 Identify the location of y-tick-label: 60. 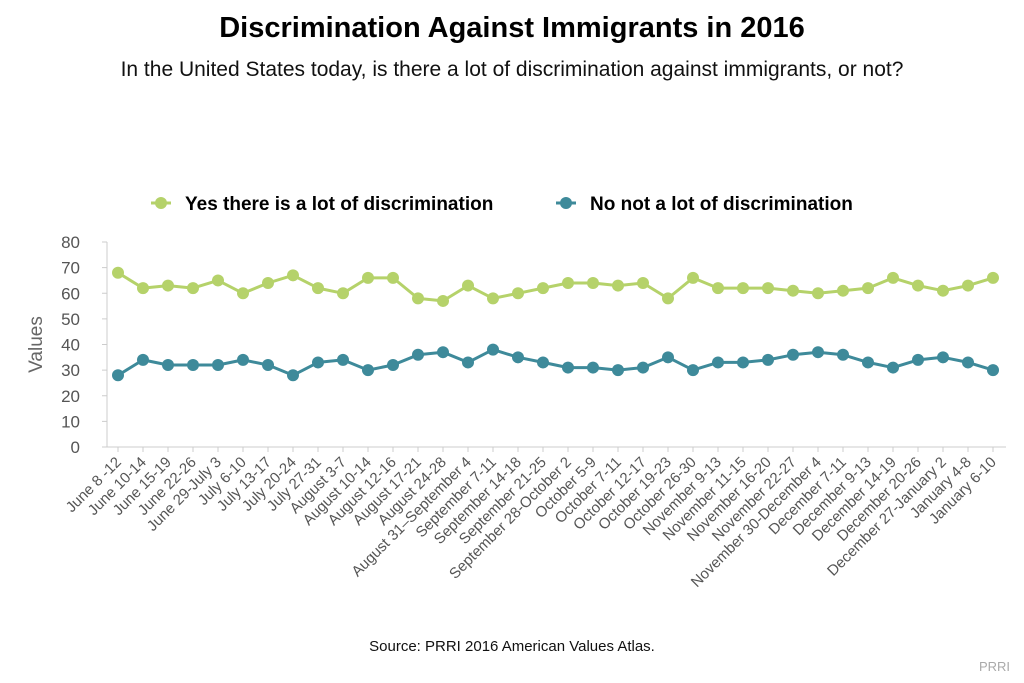
(70, 293).